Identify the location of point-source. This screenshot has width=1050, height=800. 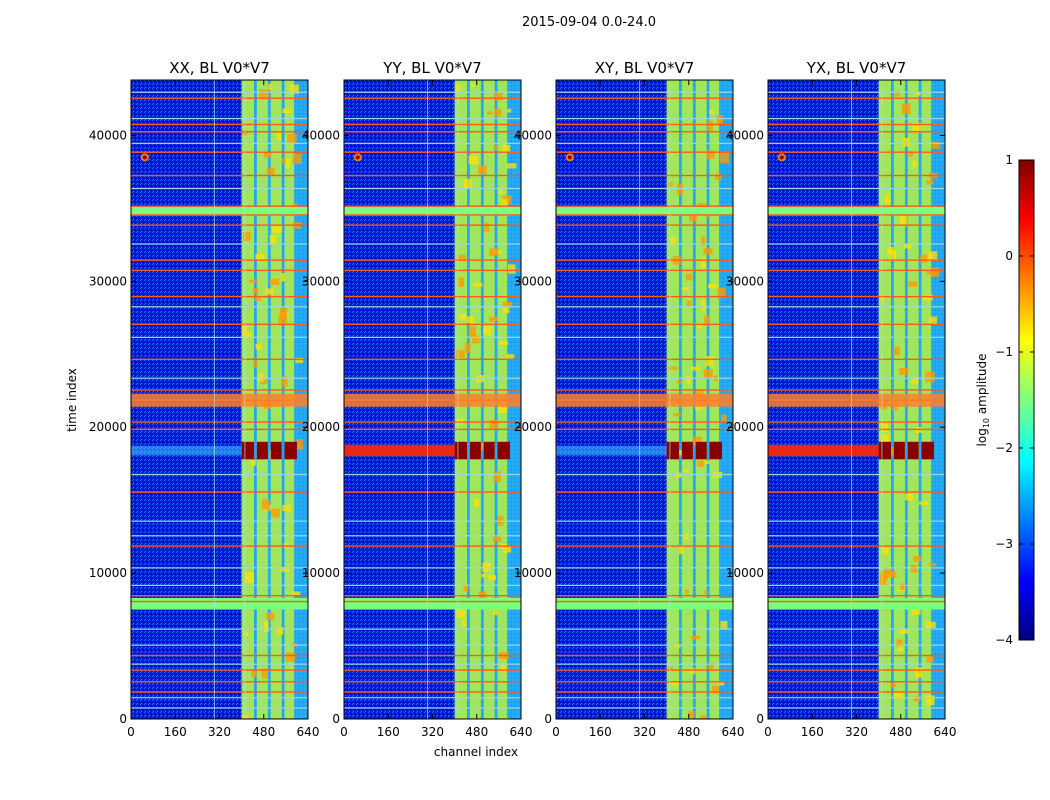
(357, 157).